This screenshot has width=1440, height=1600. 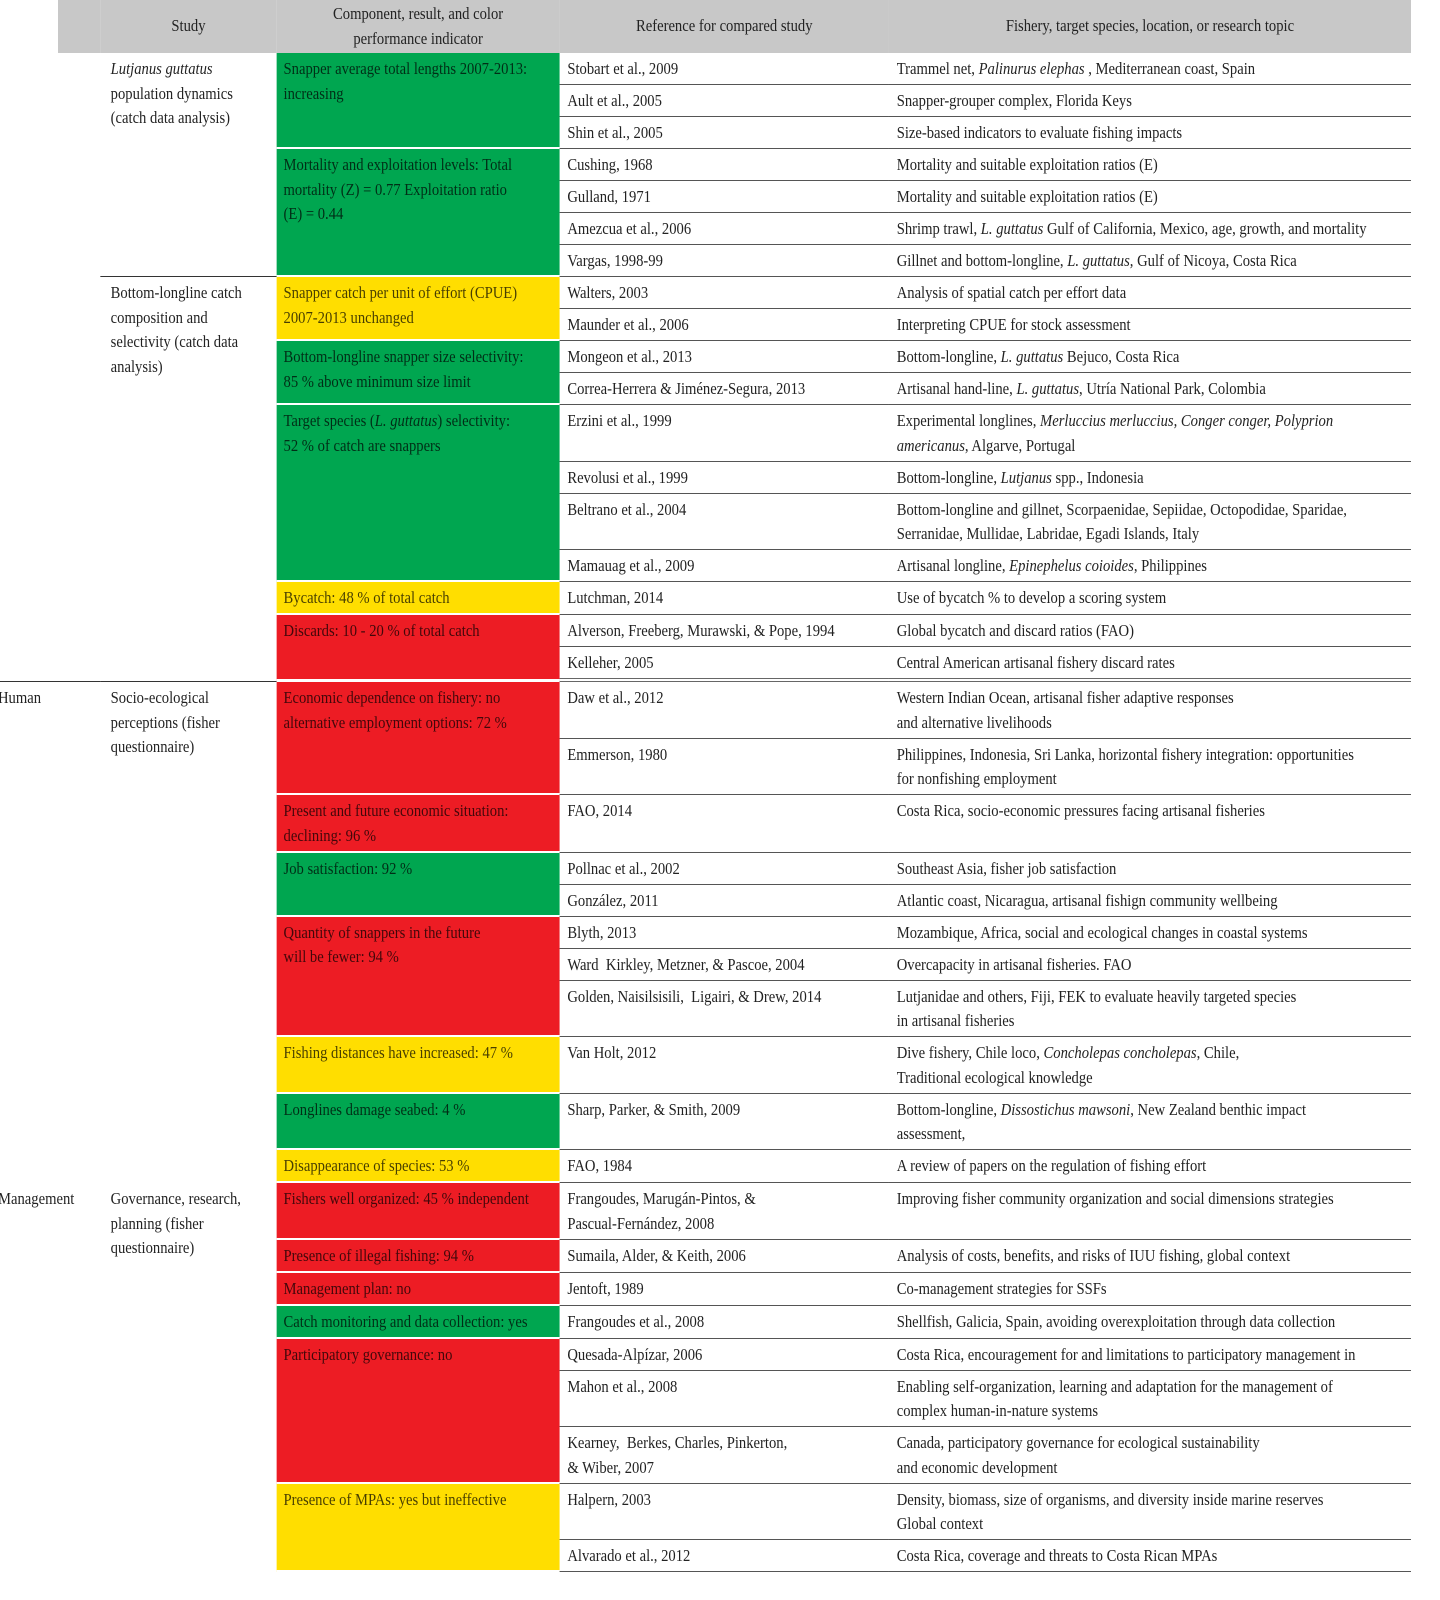 I want to click on header-study: Study, so click(x=188, y=26).